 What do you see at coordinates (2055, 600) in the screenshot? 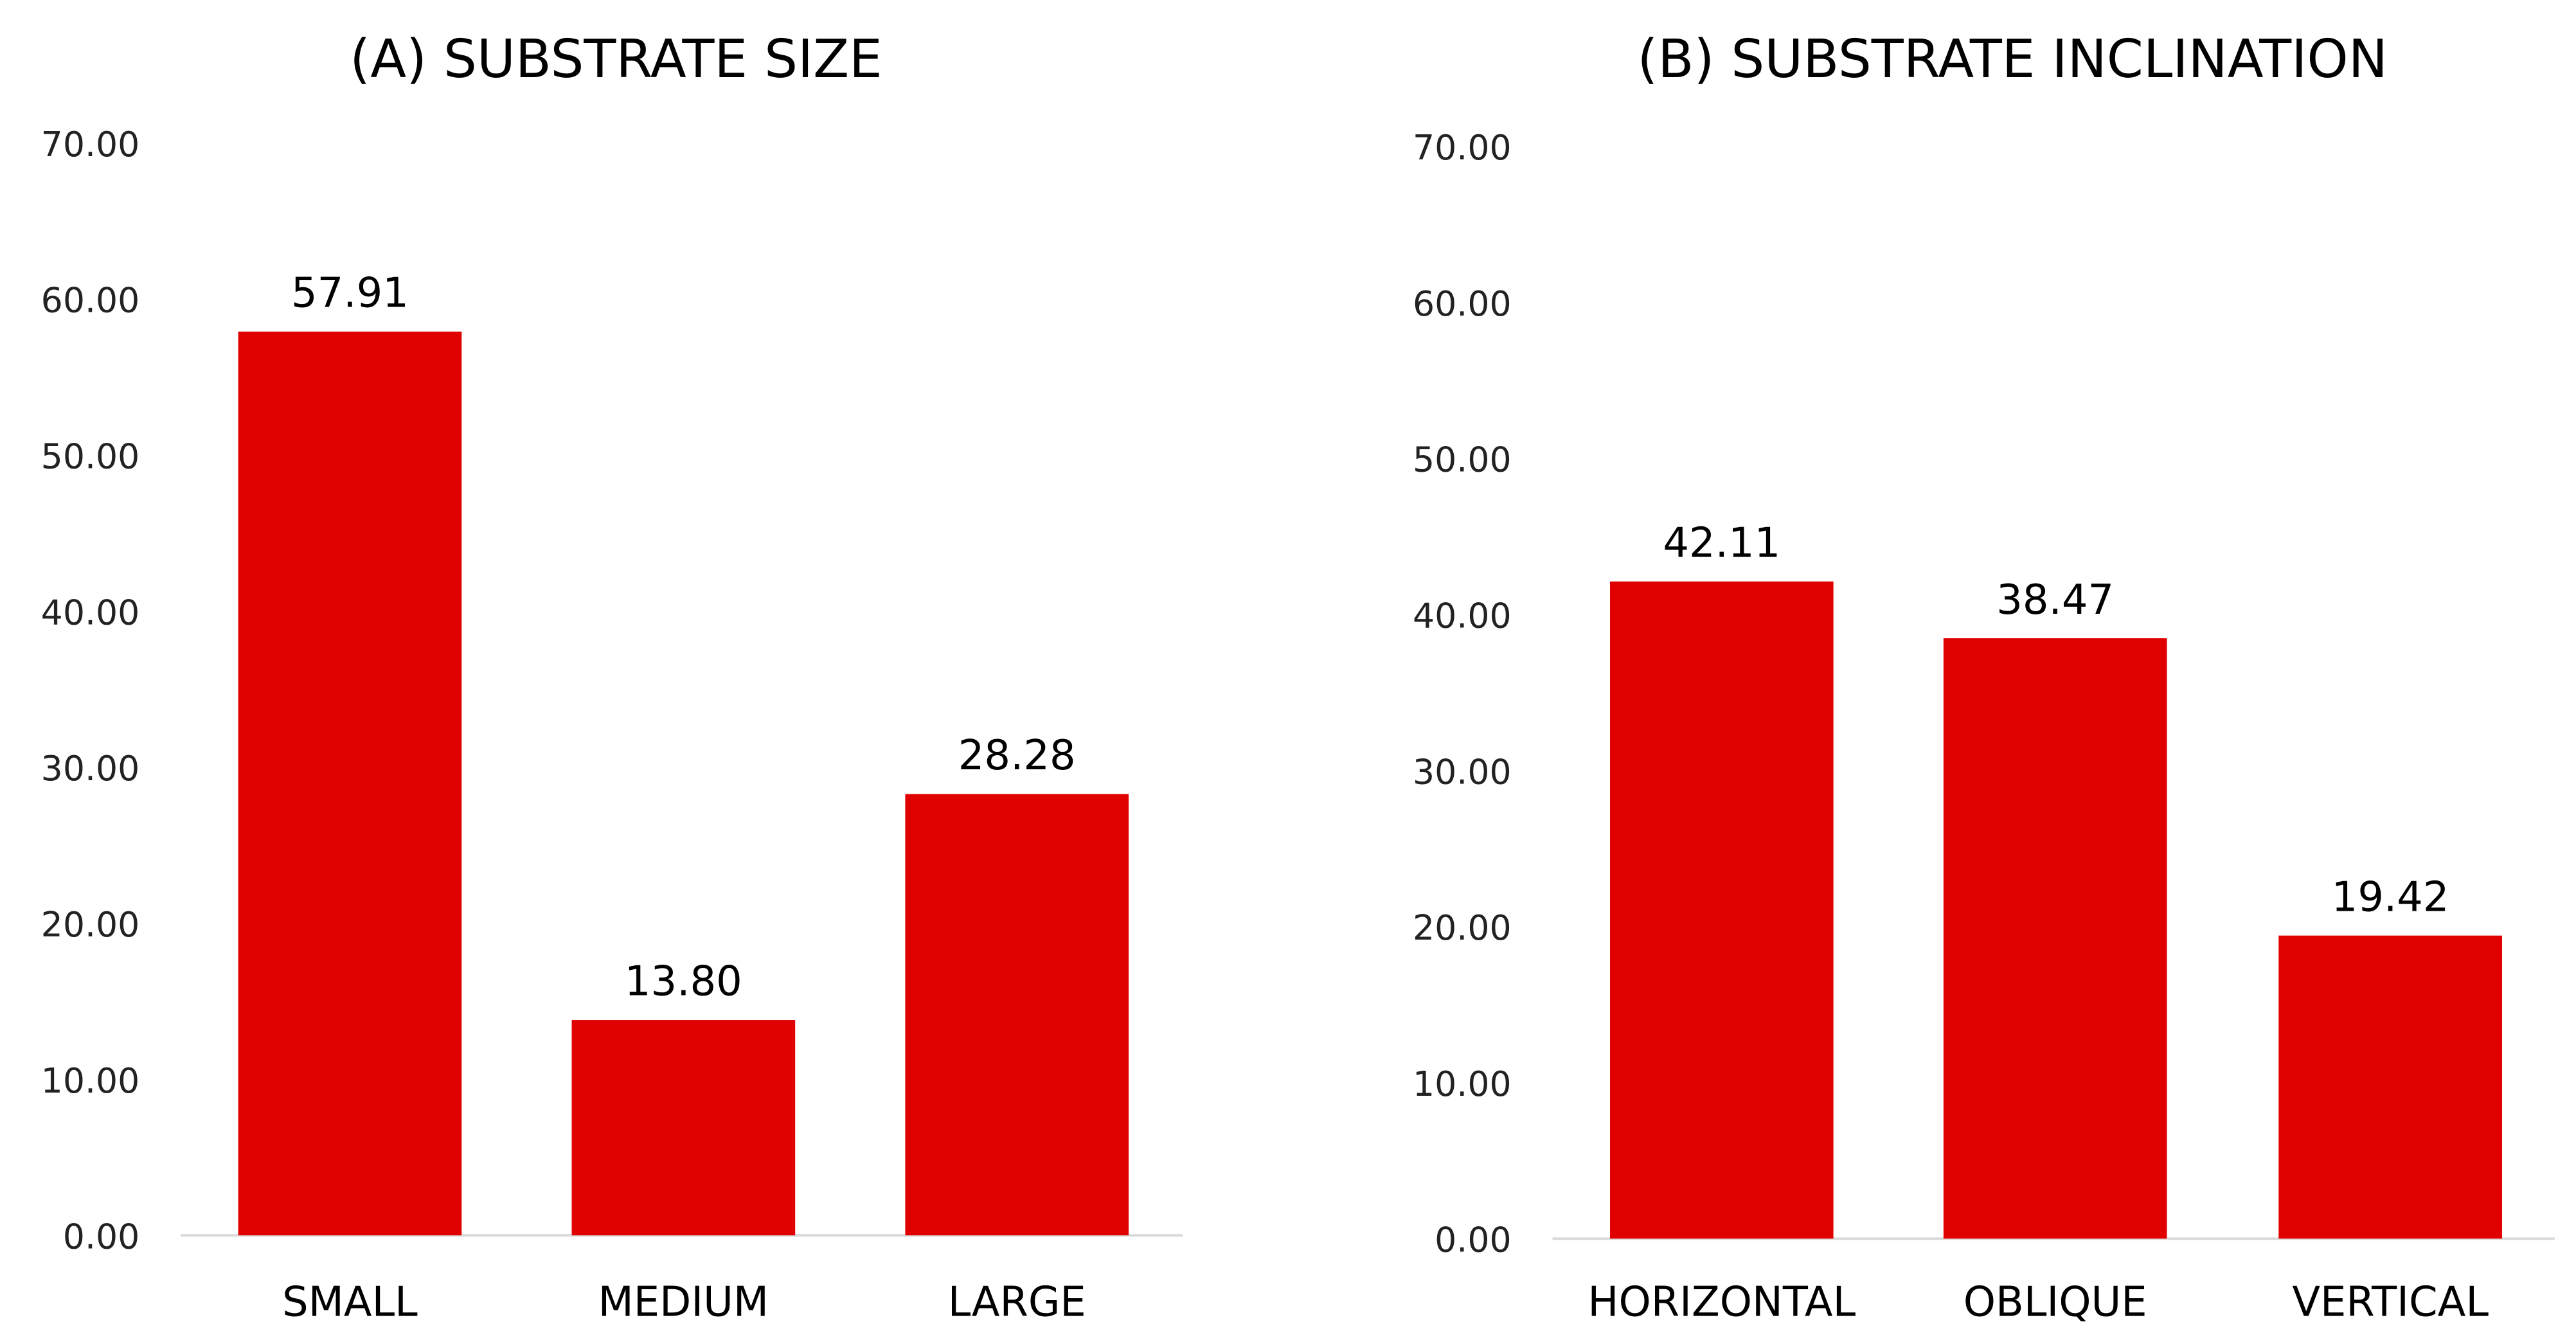
I see `data-label: 38.47` at bounding box center [2055, 600].